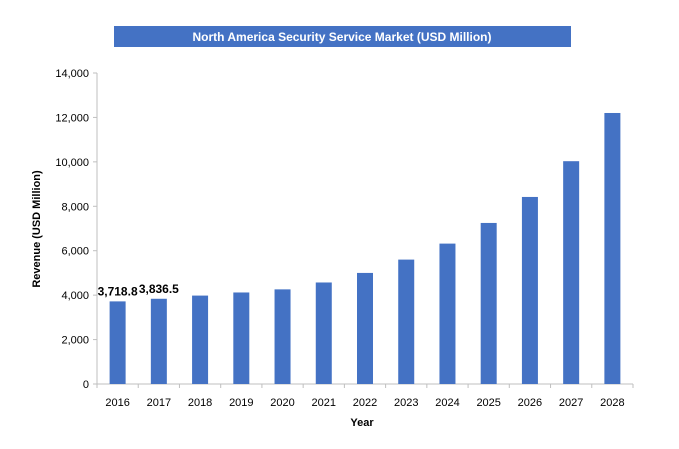 The image size is (679, 449). I want to click on x-tick-label: 2018, so click(200, 403).